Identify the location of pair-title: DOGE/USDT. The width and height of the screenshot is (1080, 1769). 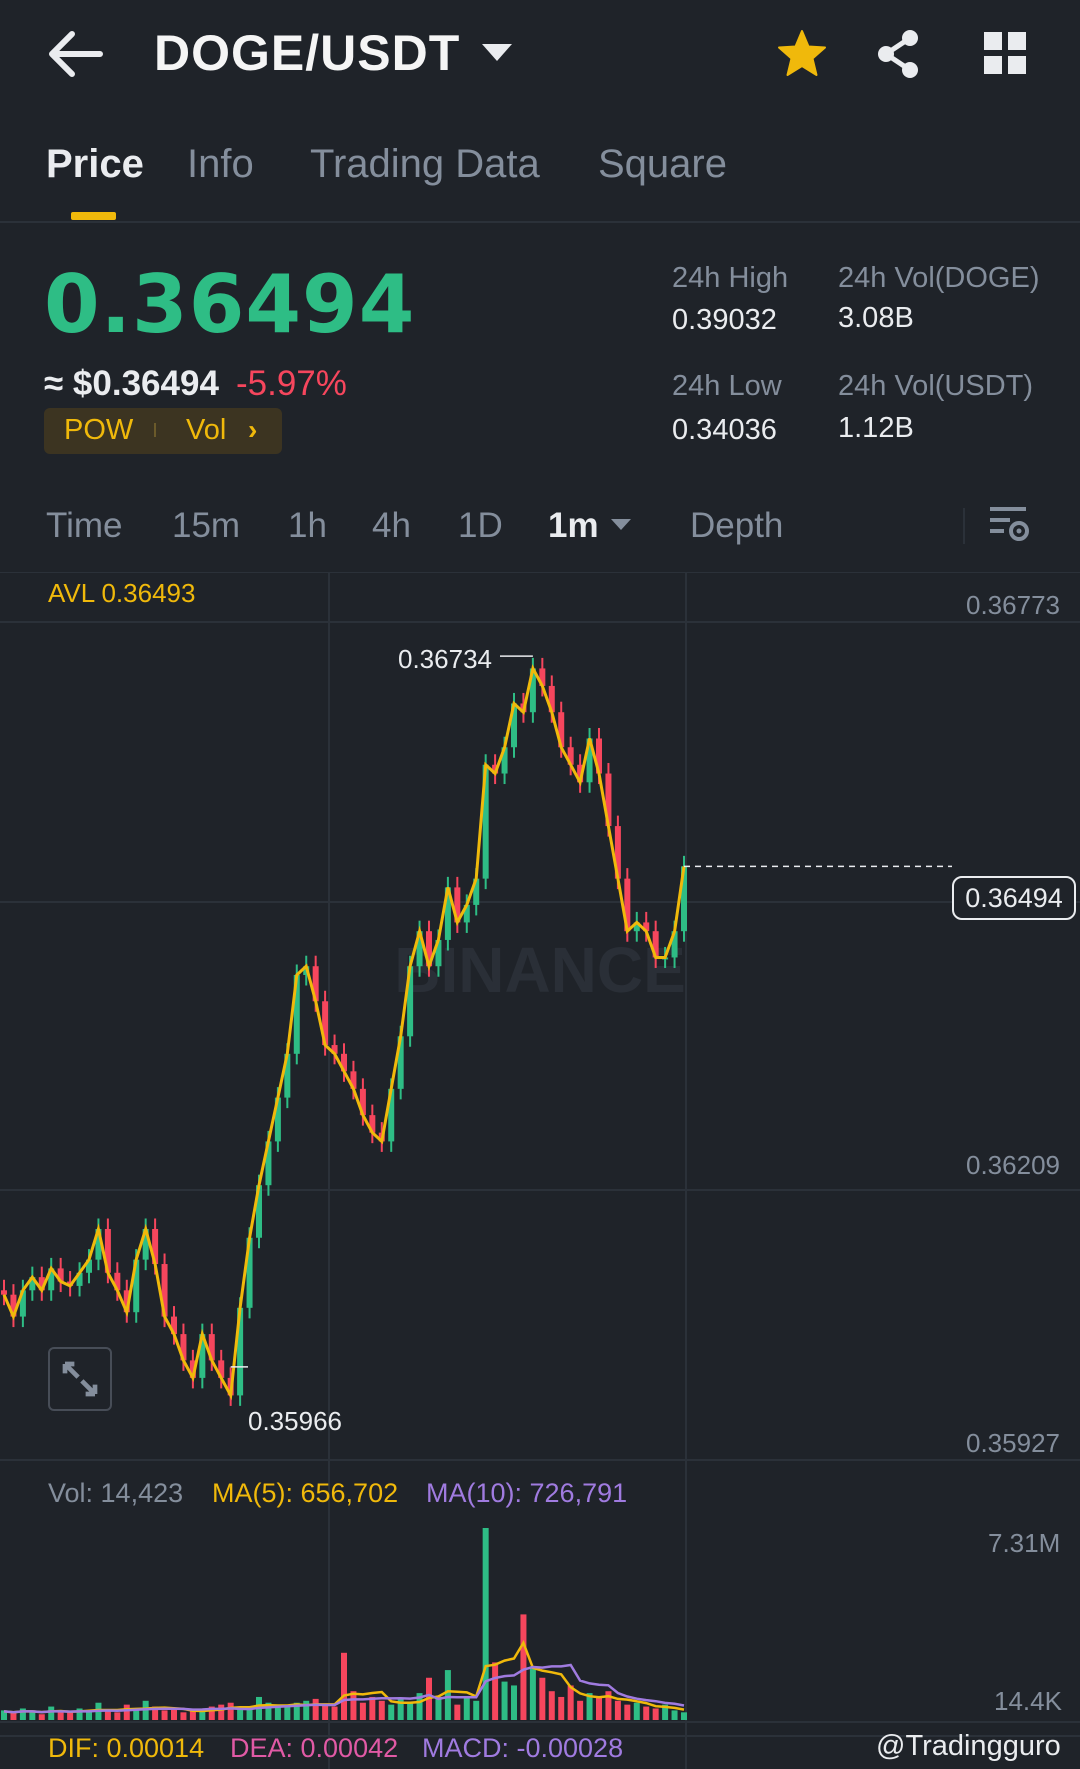
(307, 53).